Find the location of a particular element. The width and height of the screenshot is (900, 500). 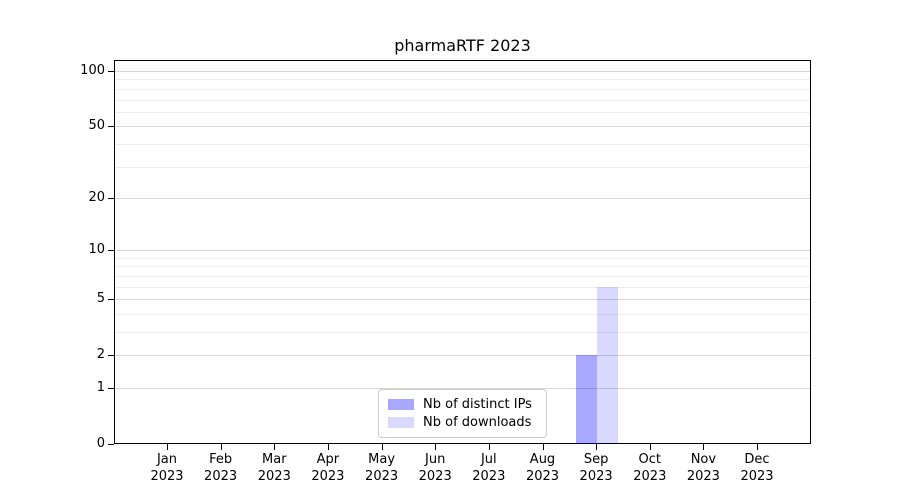

x-tick-month: Nov is located at coordinates (703, 459).